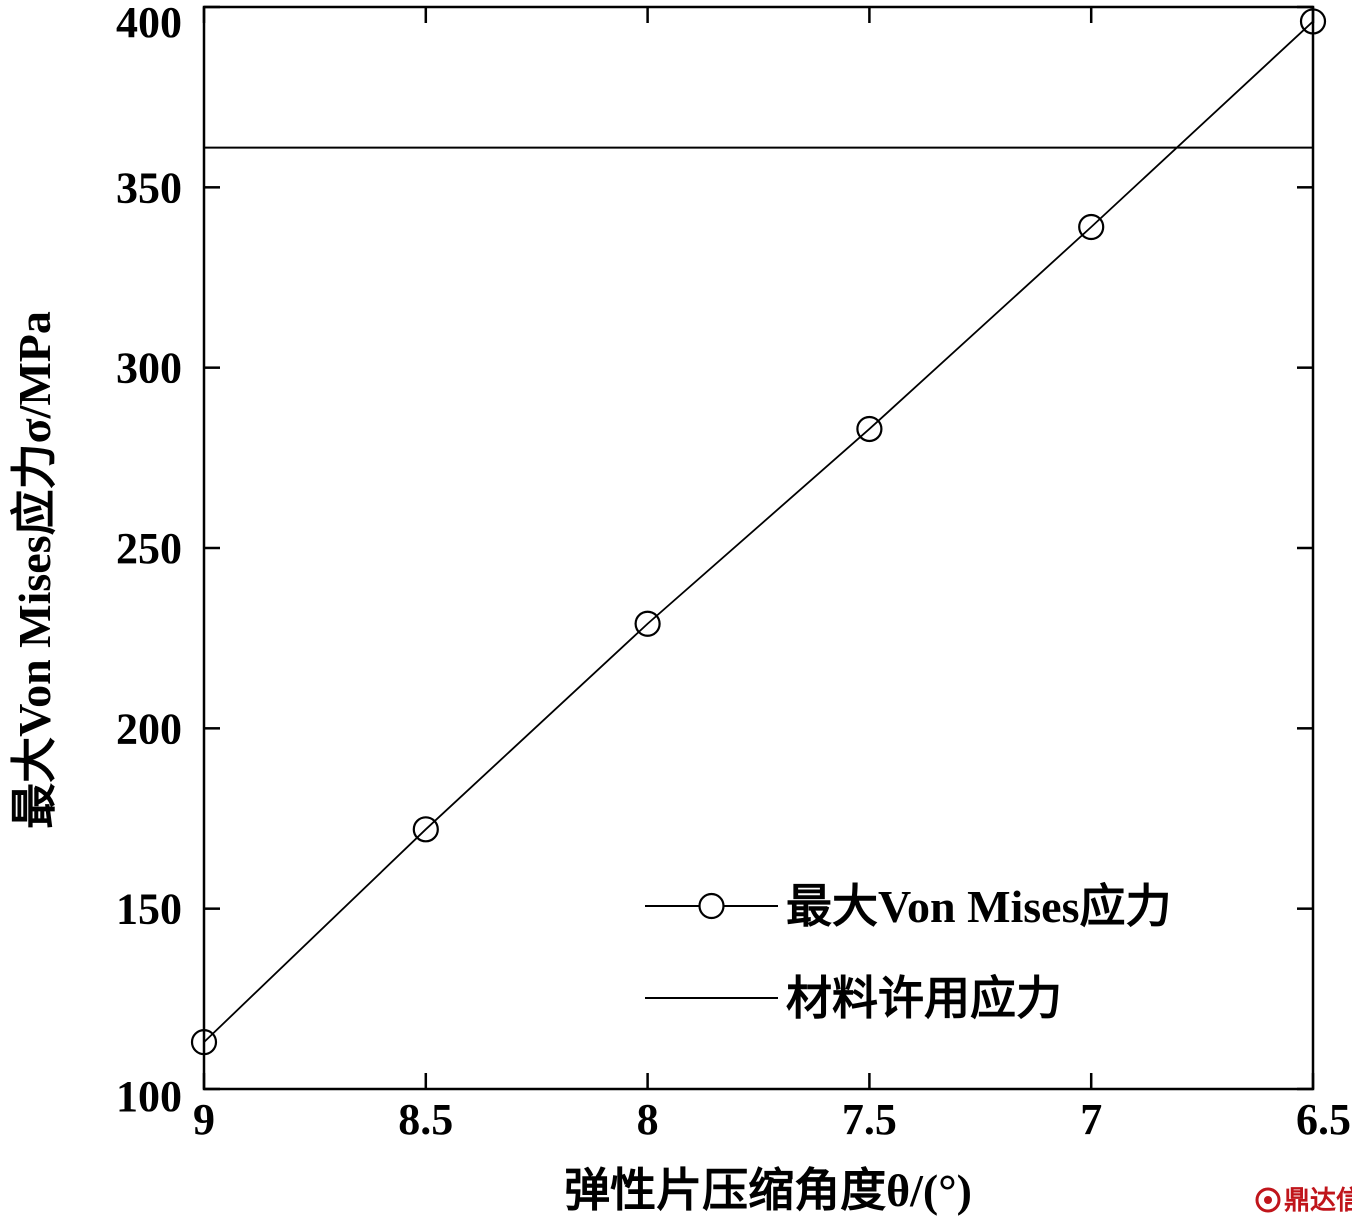 Image resolution: width=1352 pixels, height=1229 pixels. Describe the element at coordinates (425, 1119) in the screenshot. I see `x-tick-label: 8.5` at that location.